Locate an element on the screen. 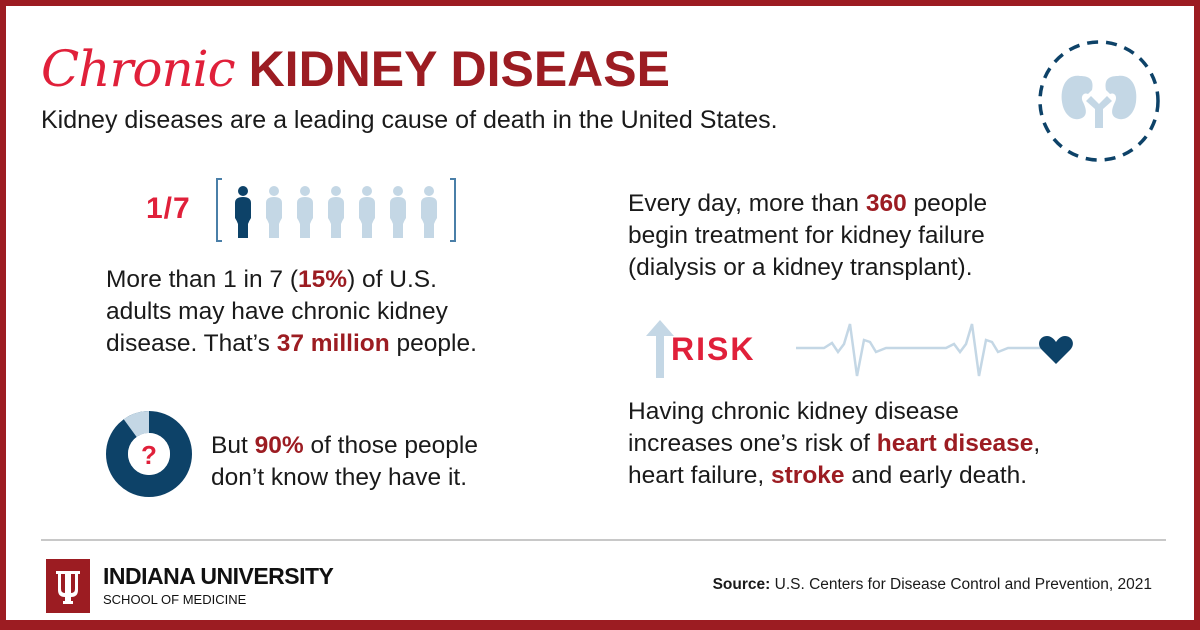  heart-icon is located at coordinates (1056, 350).